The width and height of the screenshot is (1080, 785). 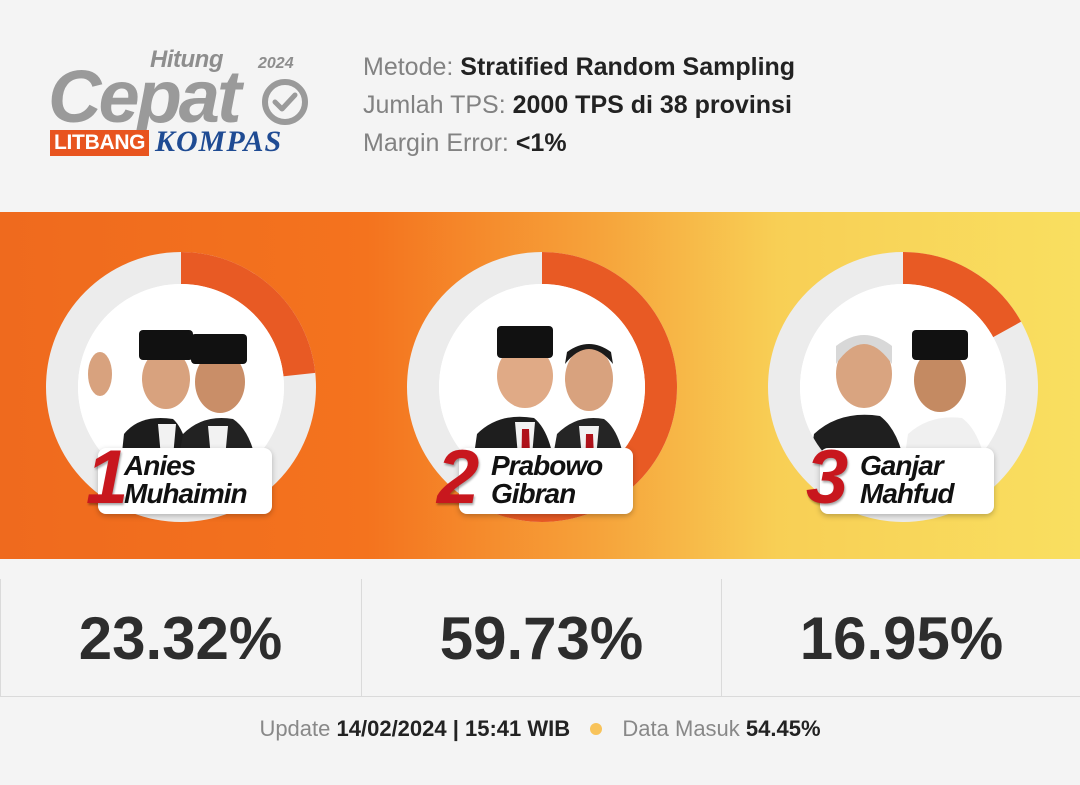 What do you see at coordinates (541, 143) in the screenshot?
I see `margin-value: <1%` at bounding box center [541, 143].